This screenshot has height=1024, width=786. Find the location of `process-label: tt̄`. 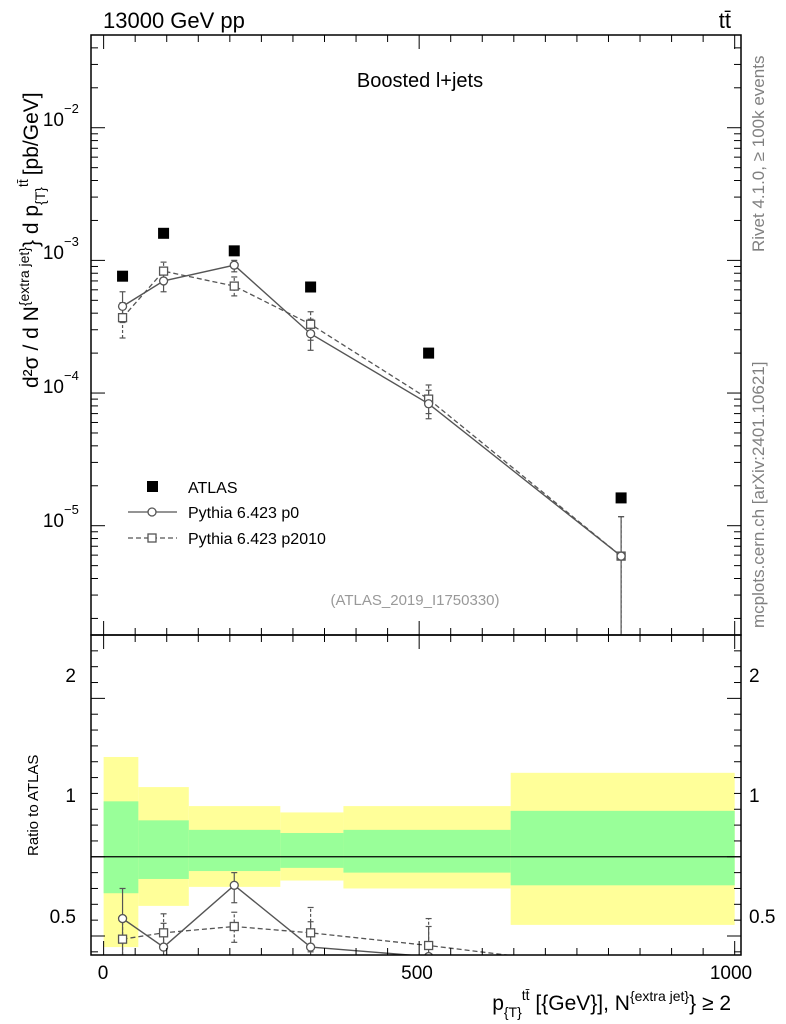

process-label: tt̄ is located at coordinates (725, 20).